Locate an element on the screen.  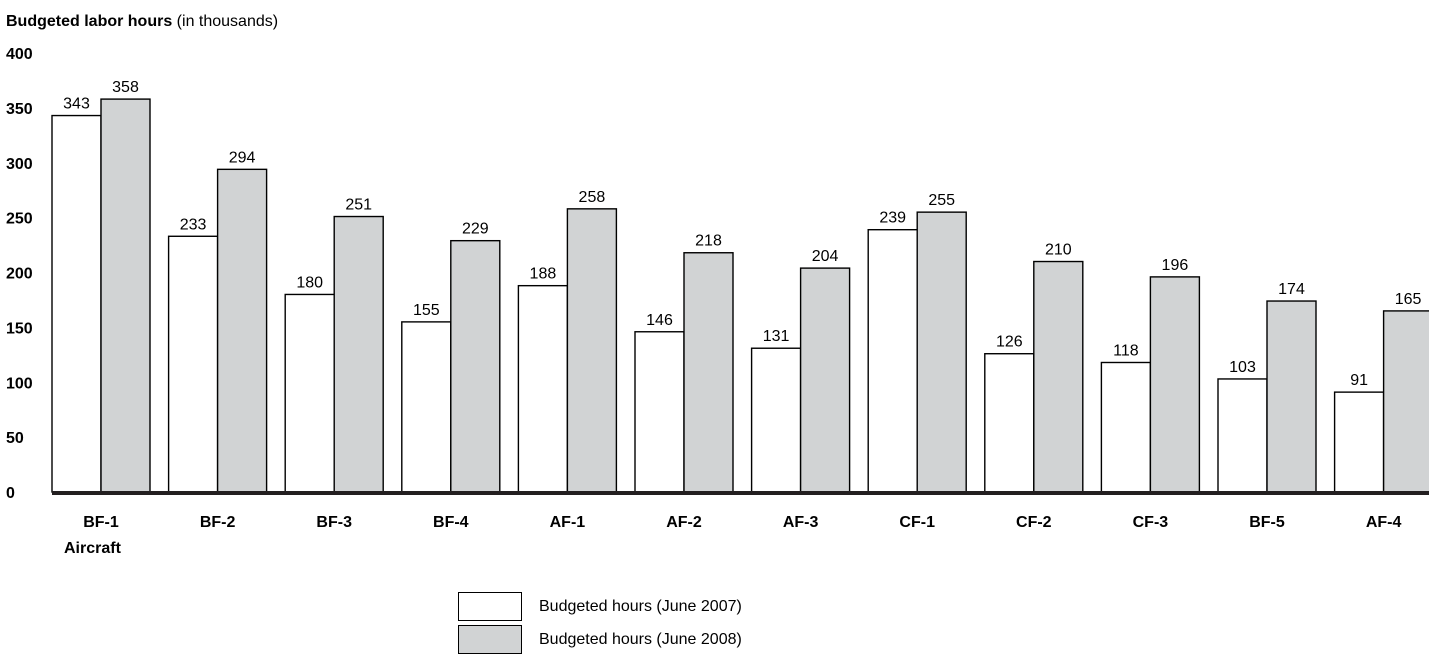
y-tick-label: 400 is located at coordinates (19, 54).